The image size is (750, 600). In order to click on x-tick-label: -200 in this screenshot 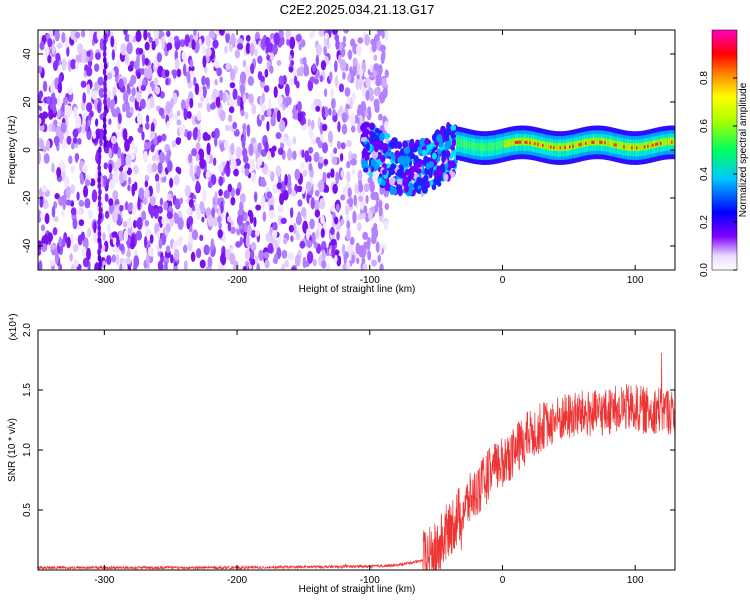, I will do `click(237, 580)`.